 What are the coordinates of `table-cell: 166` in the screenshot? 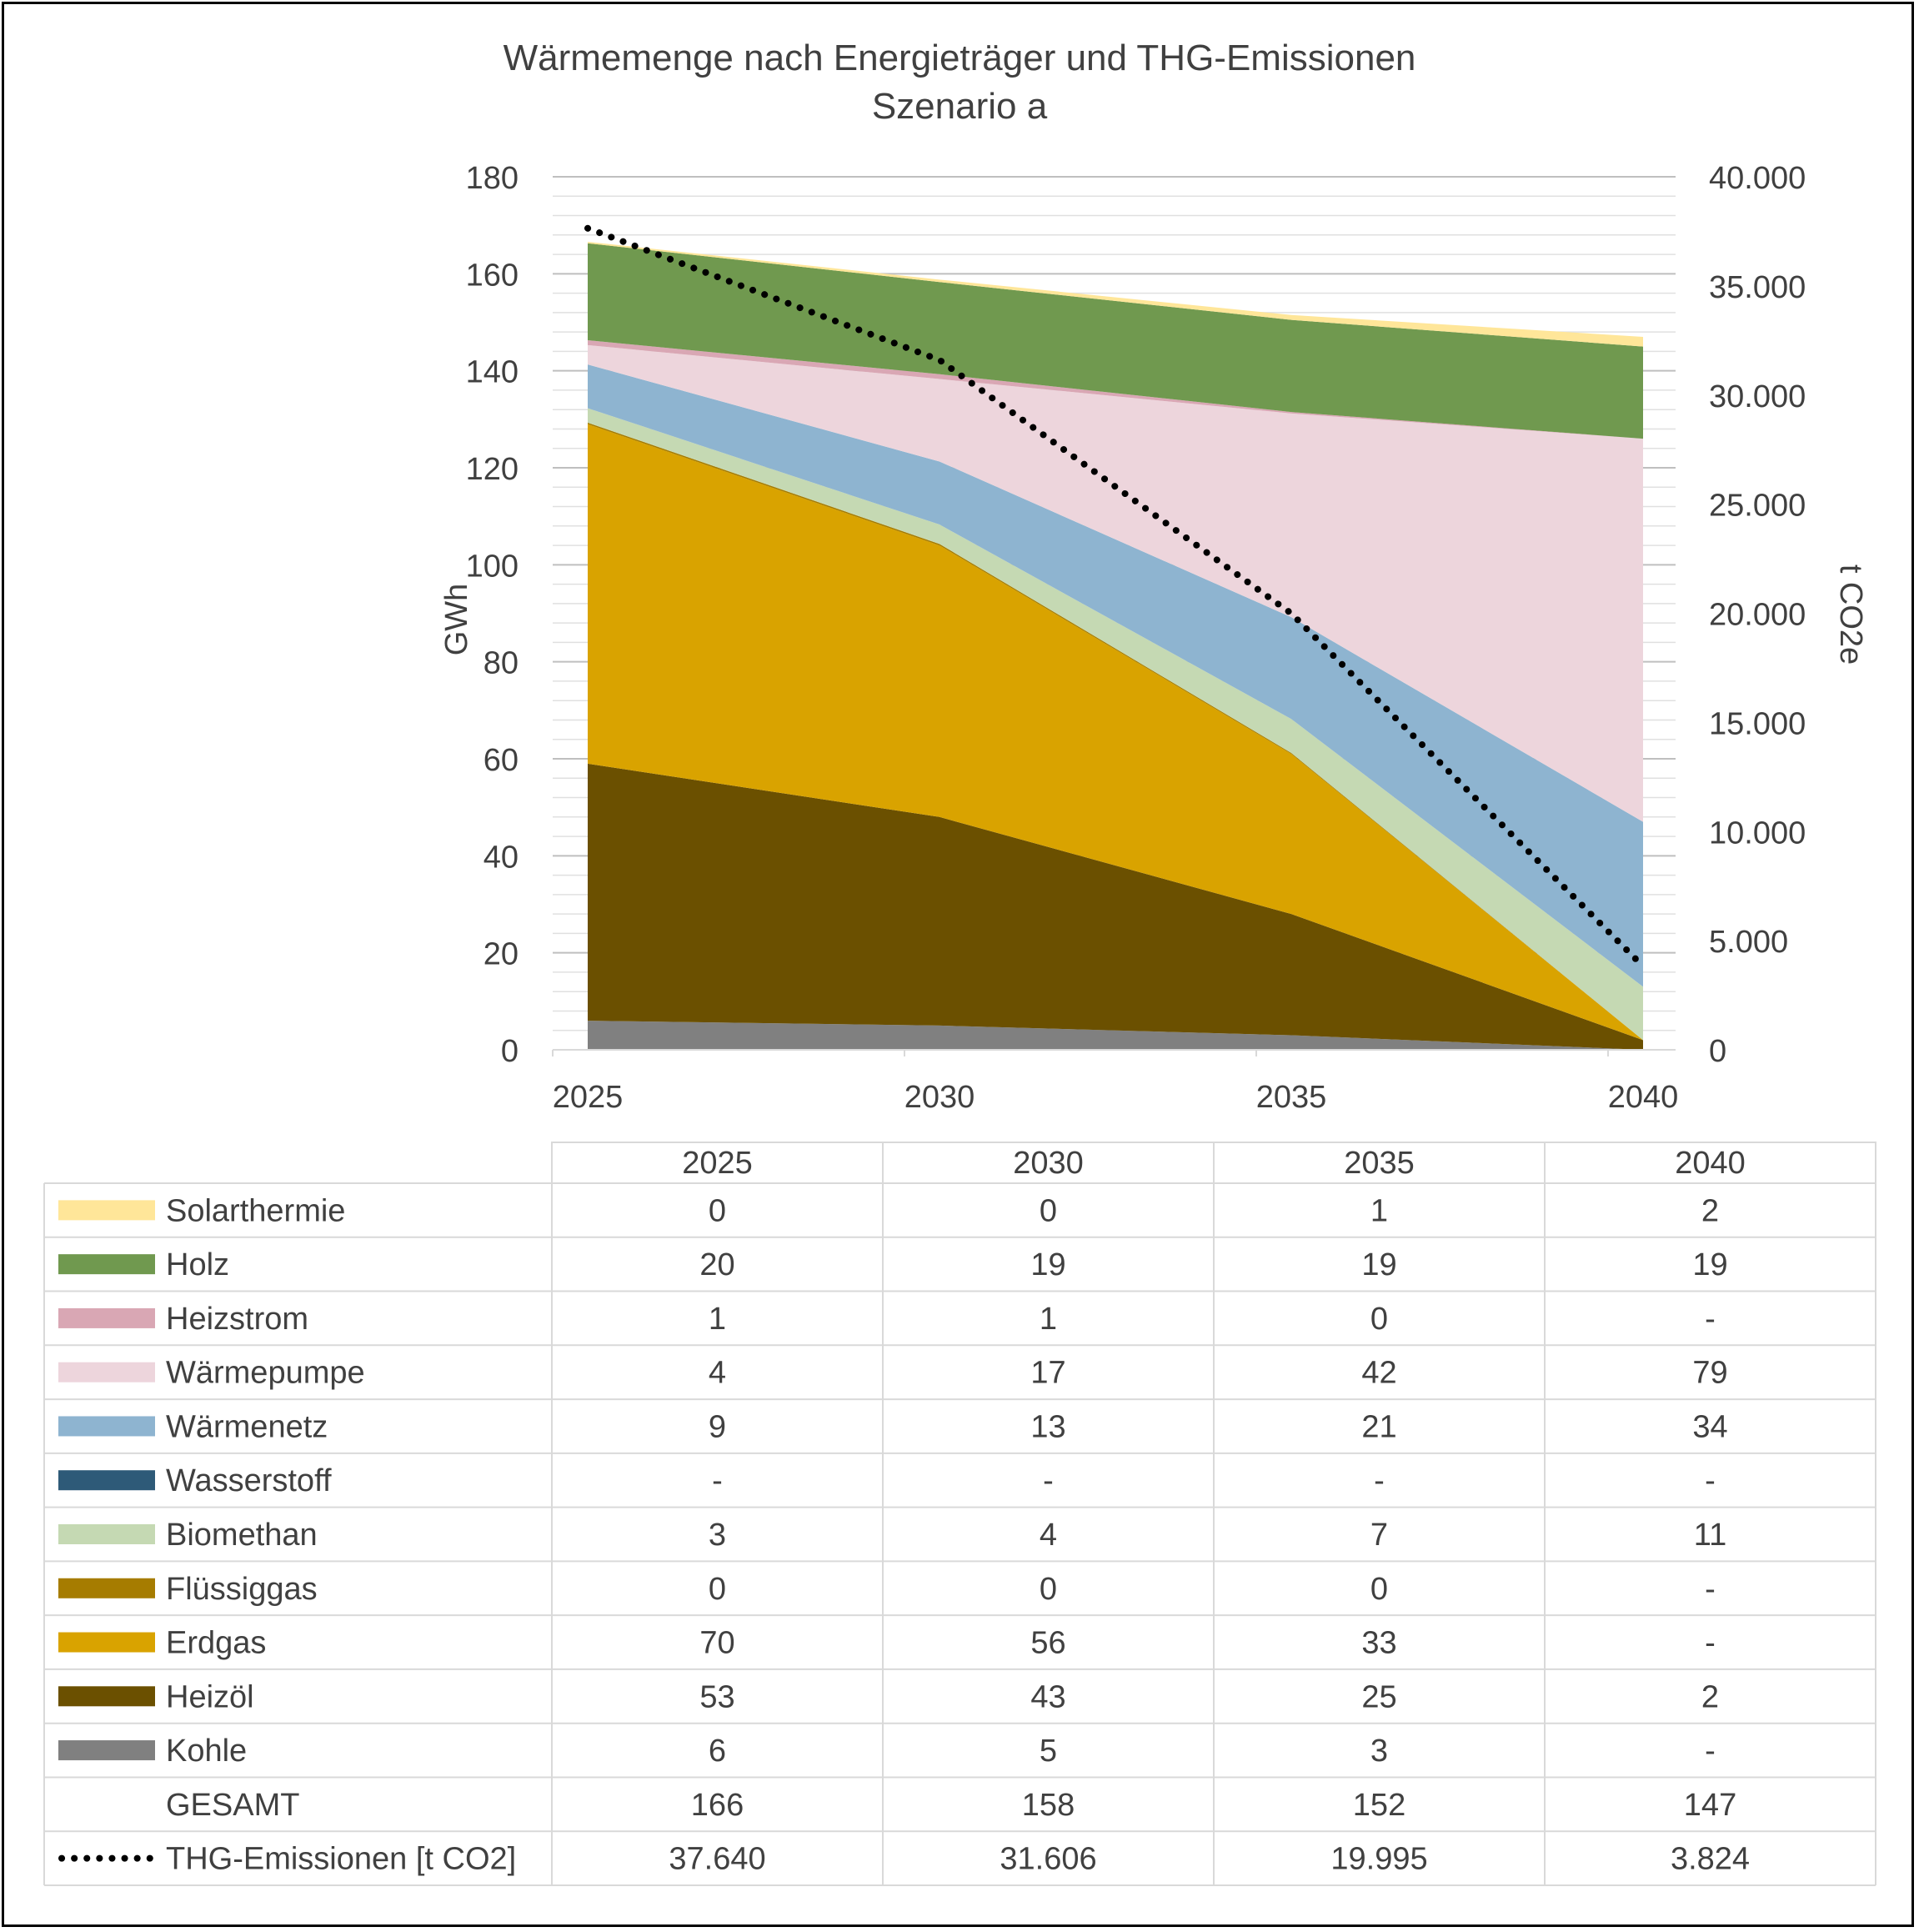 It's located at (717, 1805).